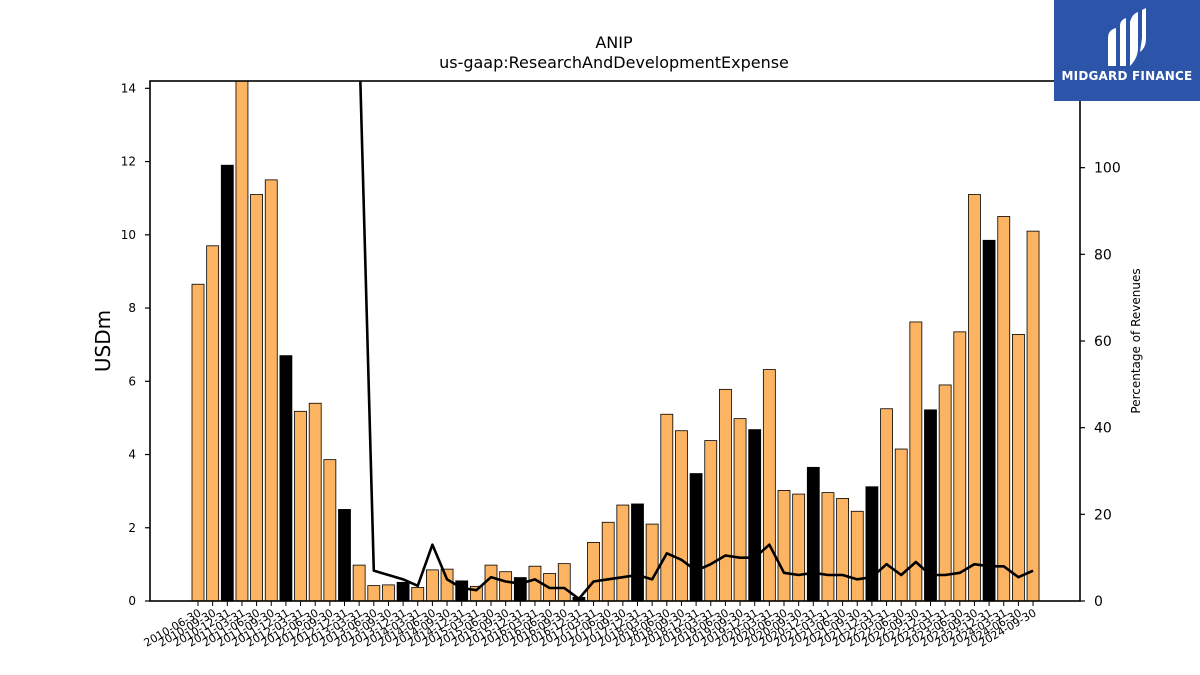  Describe the element at coordinates (132, 381) in the screenshot. I see `ytick-label-6: 6` at that location.